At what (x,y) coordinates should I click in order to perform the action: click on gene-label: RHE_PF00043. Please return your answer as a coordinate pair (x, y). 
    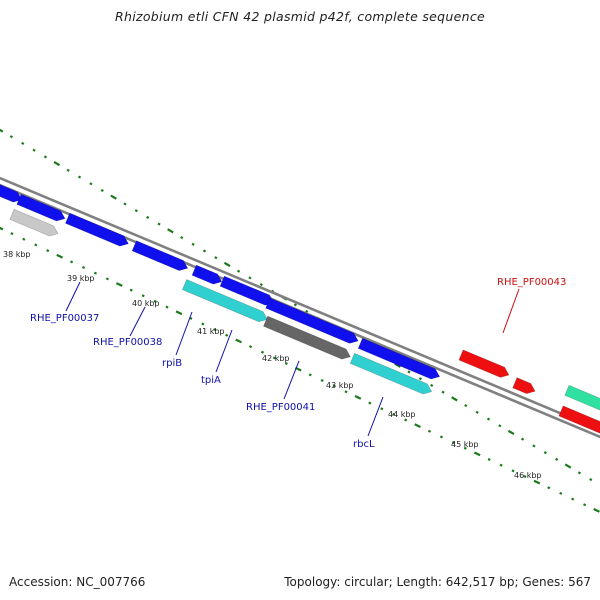
    Looking at the image, I should click on (531, 282).